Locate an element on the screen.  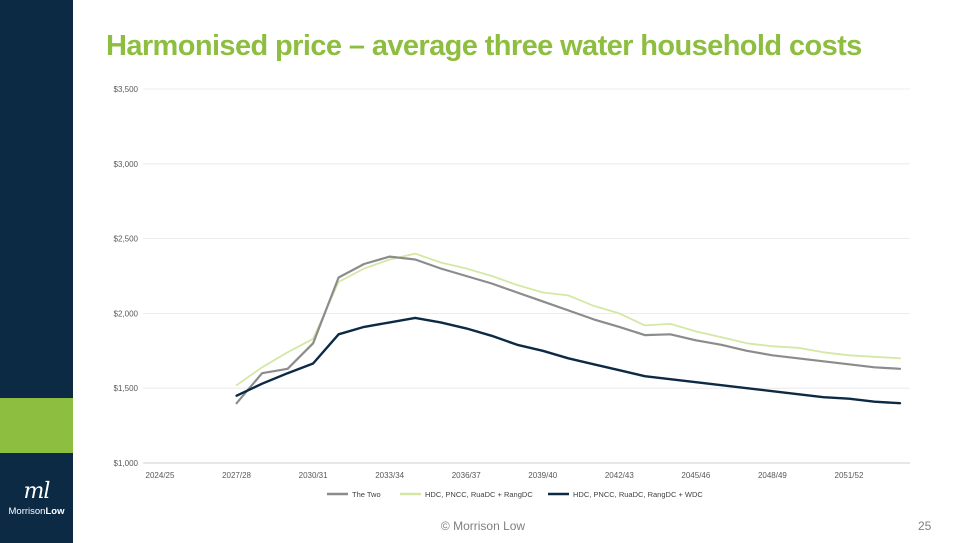
x-tick-label: 2024/25 is located at coordinates (160, 475).